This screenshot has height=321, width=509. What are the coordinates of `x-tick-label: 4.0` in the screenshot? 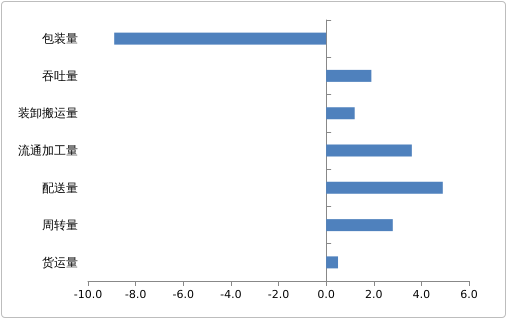 It's located at (421, 294).